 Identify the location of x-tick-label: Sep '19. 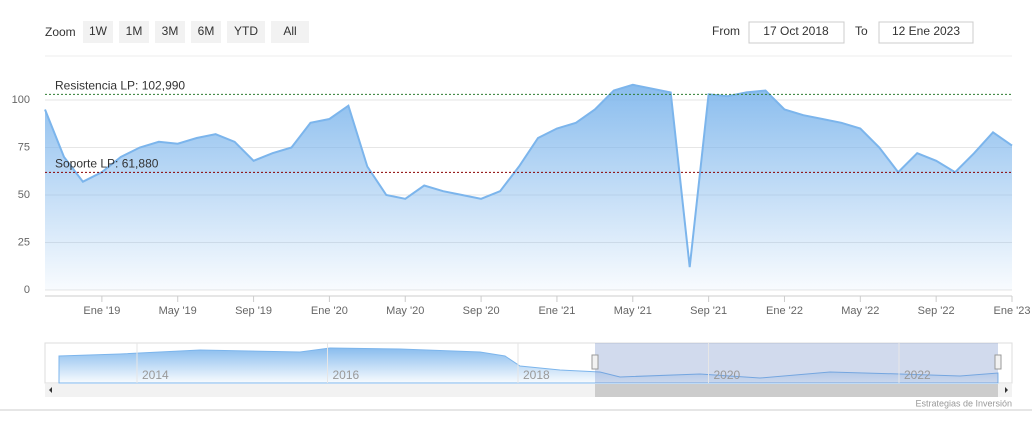
(253, 311).